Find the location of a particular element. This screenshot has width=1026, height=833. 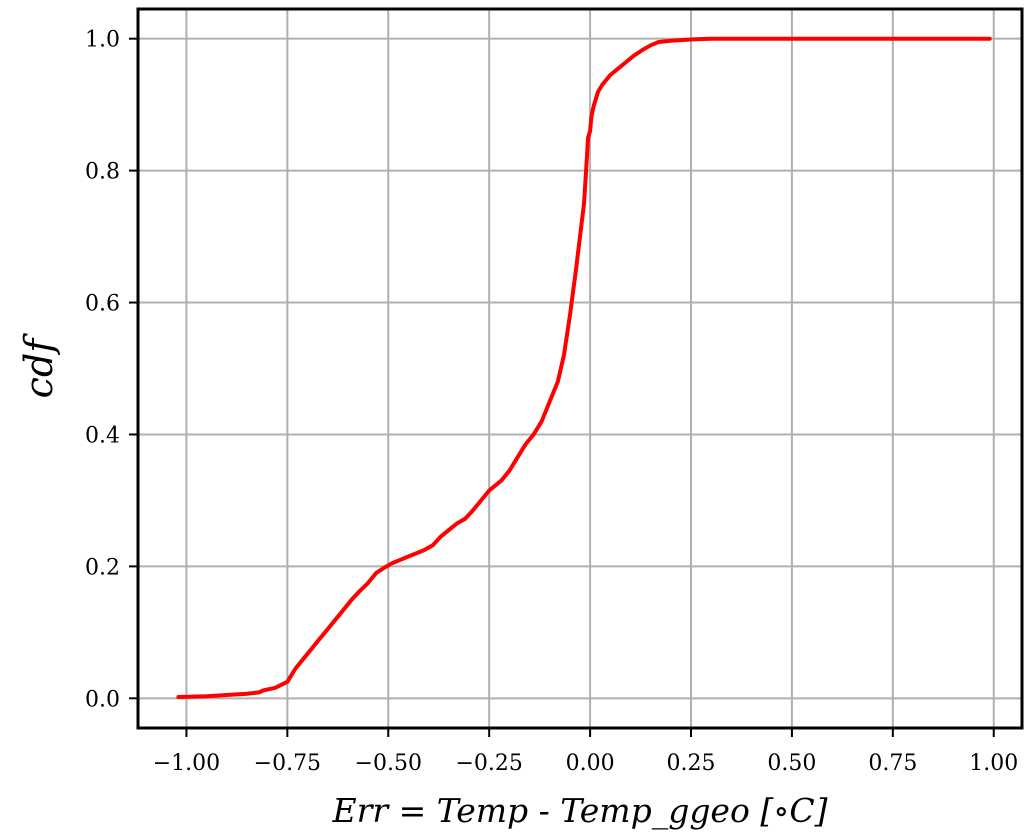

x-tick-label: −0.50 is located at coordinates (388, 763).